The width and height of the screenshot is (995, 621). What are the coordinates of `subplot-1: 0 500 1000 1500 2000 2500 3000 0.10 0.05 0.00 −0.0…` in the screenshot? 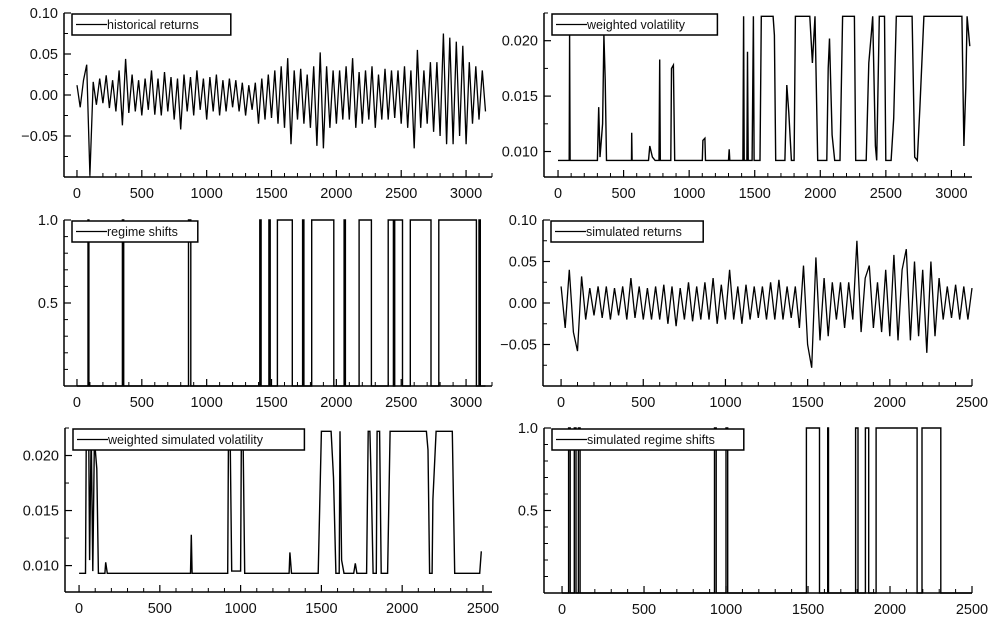 It's located at (257, 104).